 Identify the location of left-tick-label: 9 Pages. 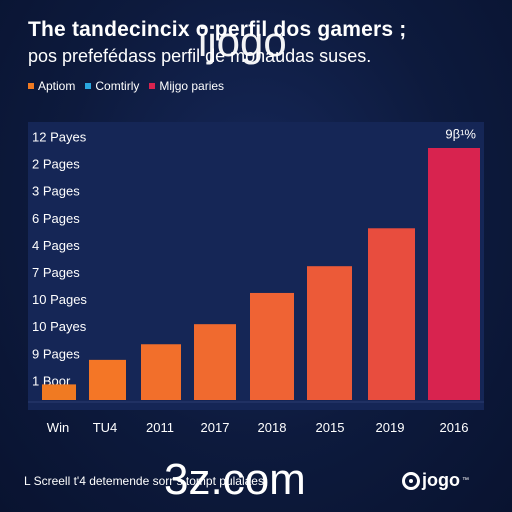
(56, 353).